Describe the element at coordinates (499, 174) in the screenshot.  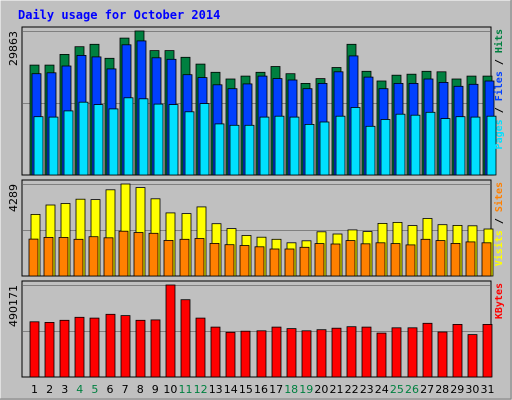
I see `legends: Pages / Files / Hits Visits / Sites KBytes` at that location.